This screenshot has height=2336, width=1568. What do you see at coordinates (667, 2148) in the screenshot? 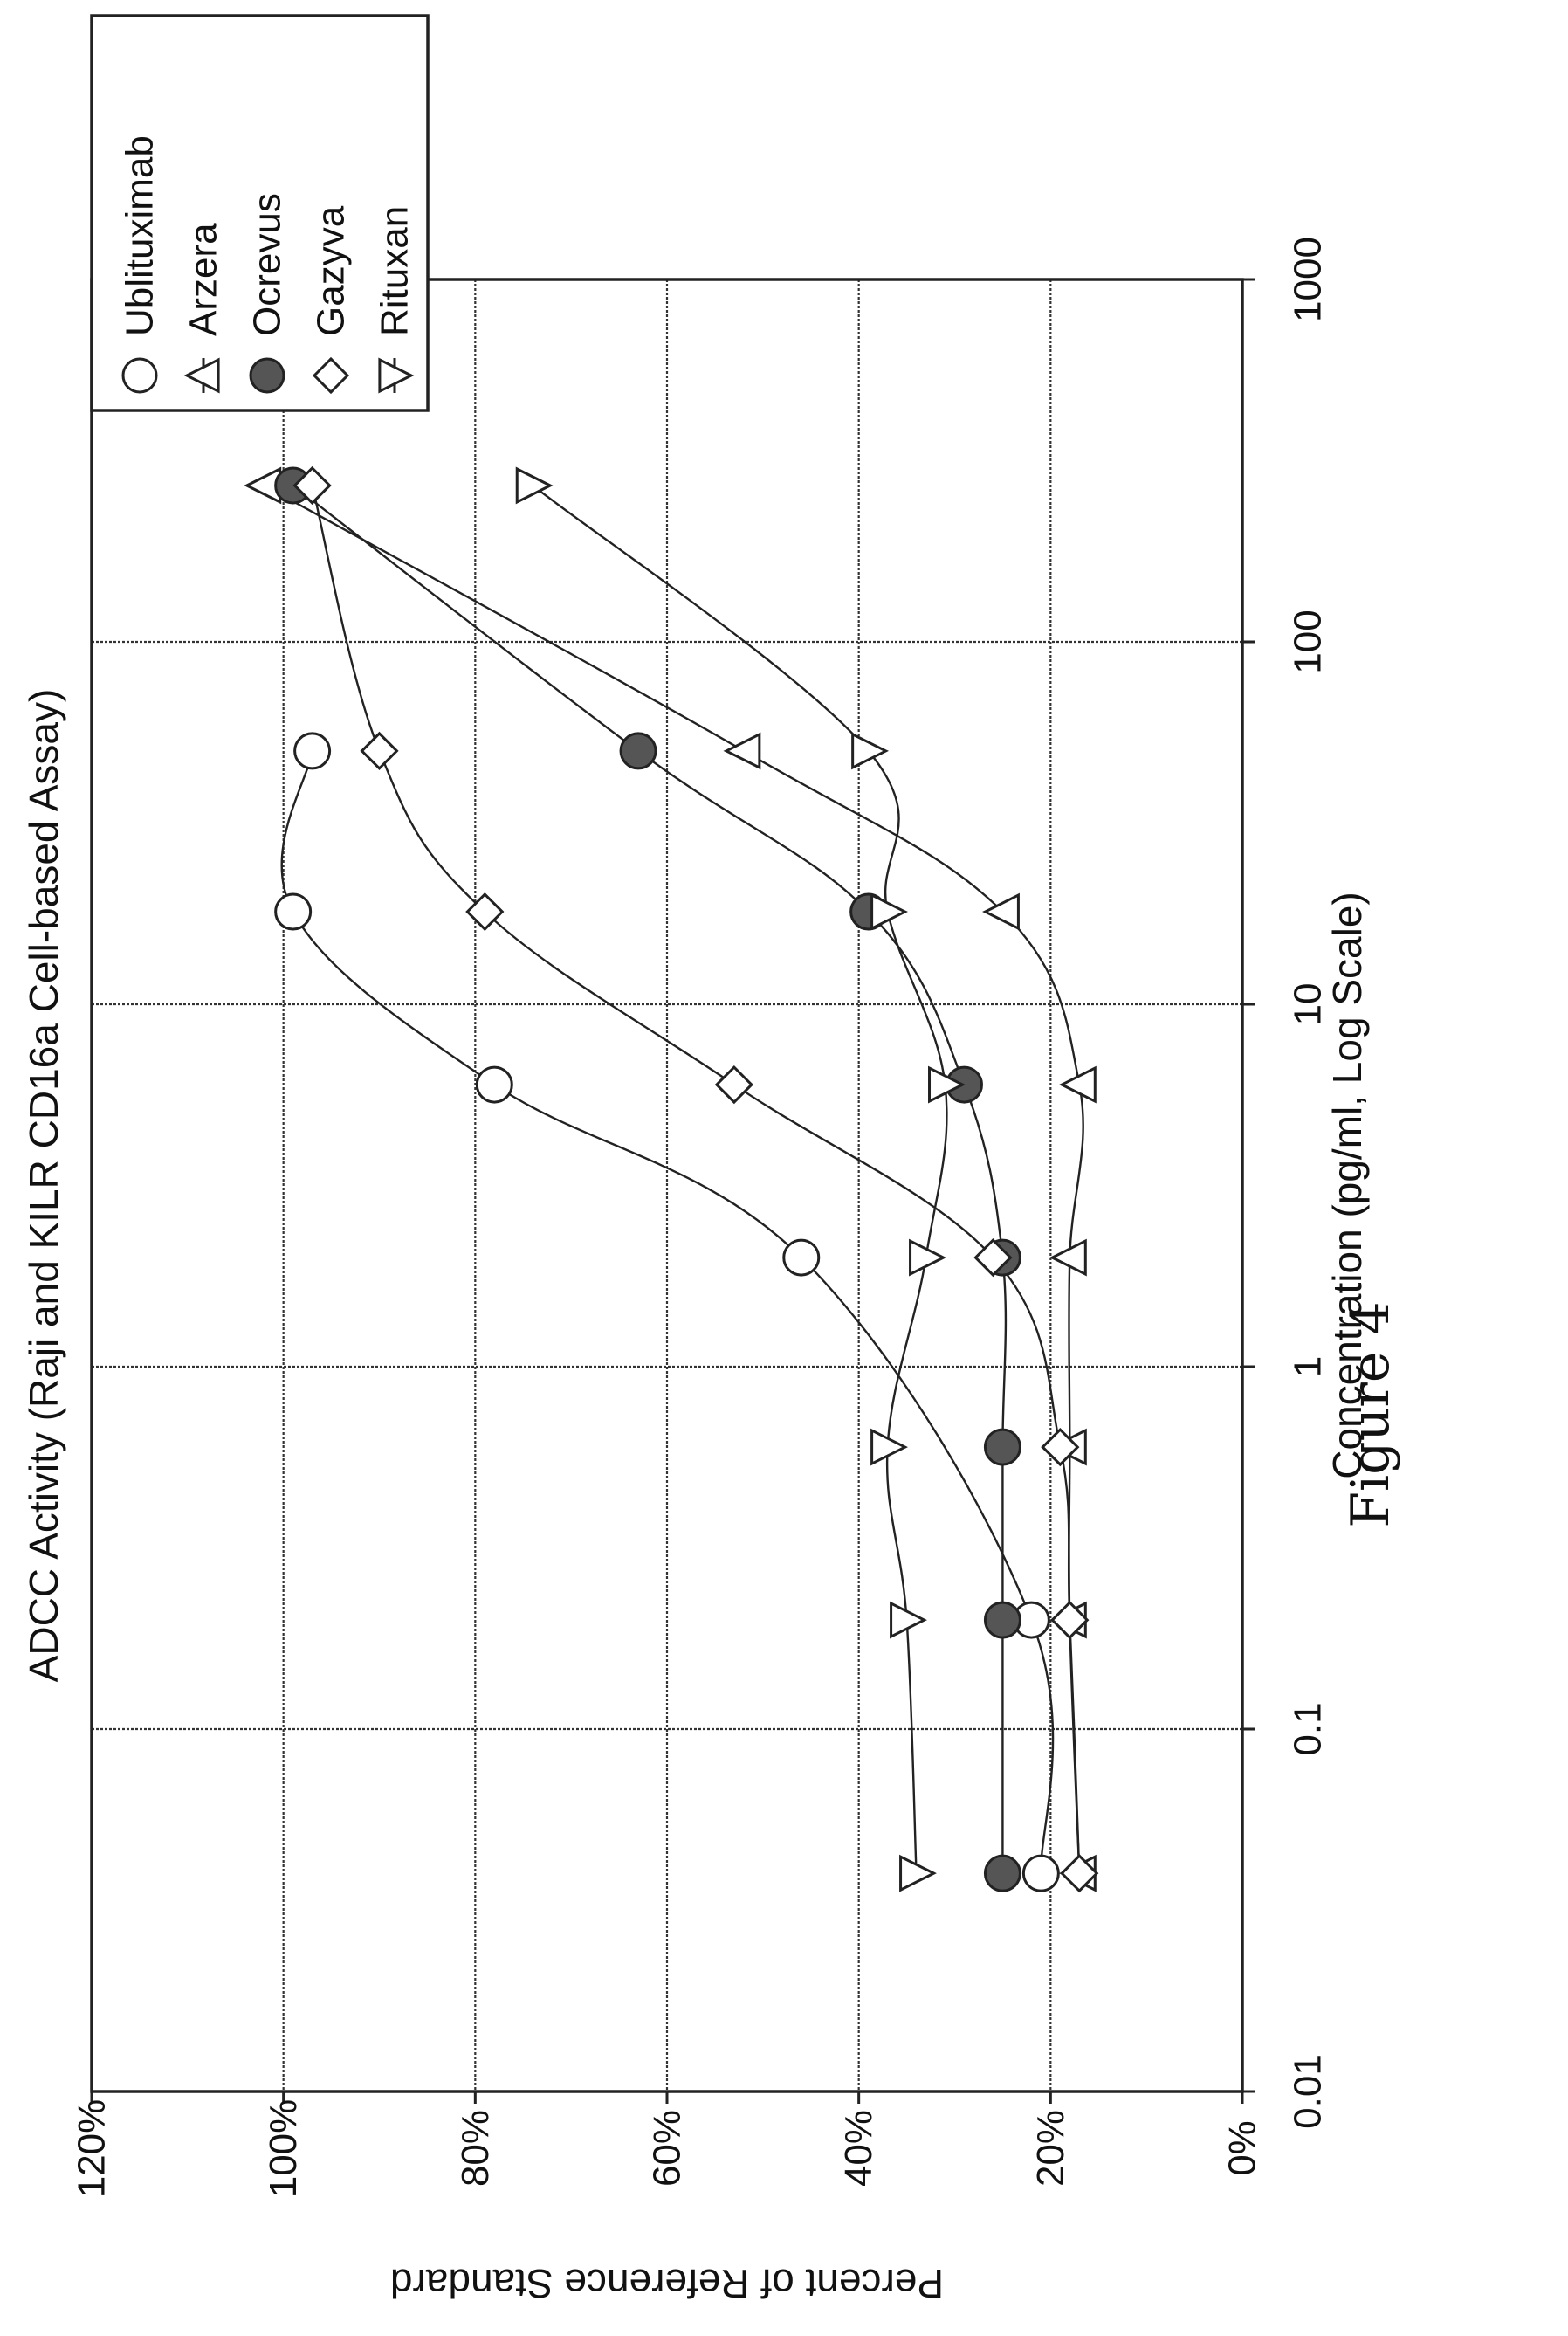
I see `y-tick-label: 60%` at bounding box center [667, 2148].